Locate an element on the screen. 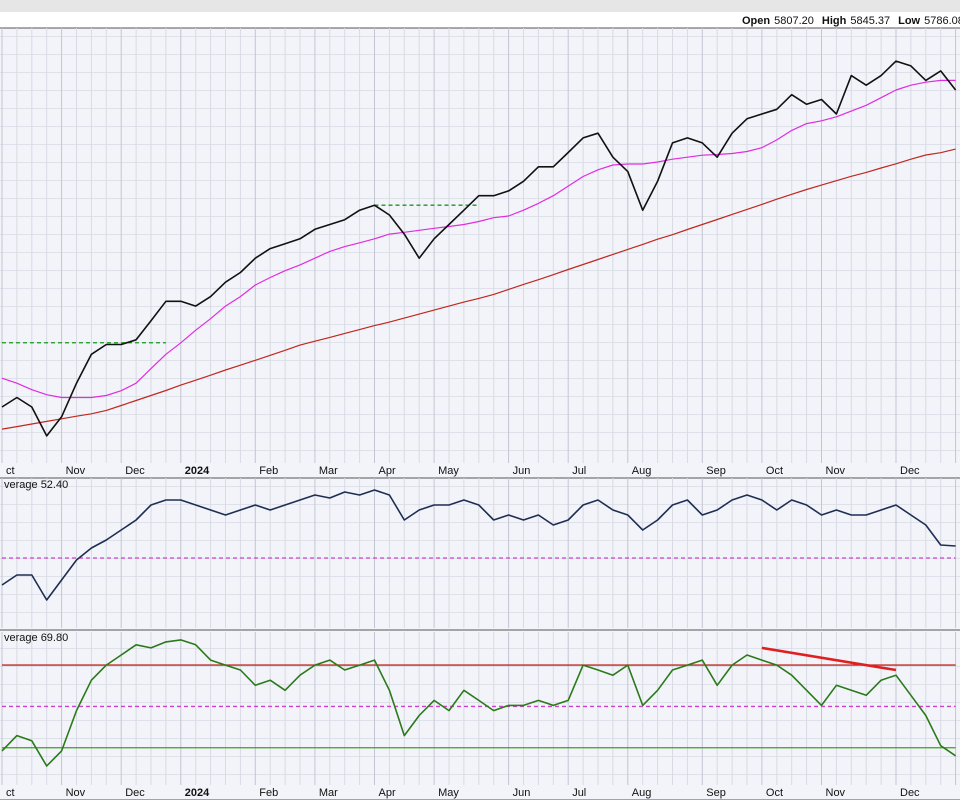 The image size is (960, 800). ohlc-label: High is located at coordinates (834, 21).